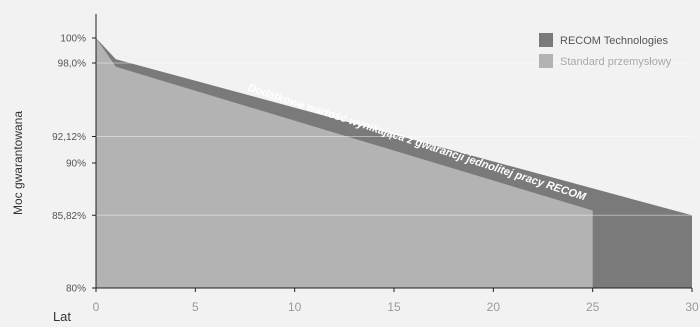 The height and width of the screenshot is (327, 700). I want to click on x-tick-label: 10, so click(295, 307).